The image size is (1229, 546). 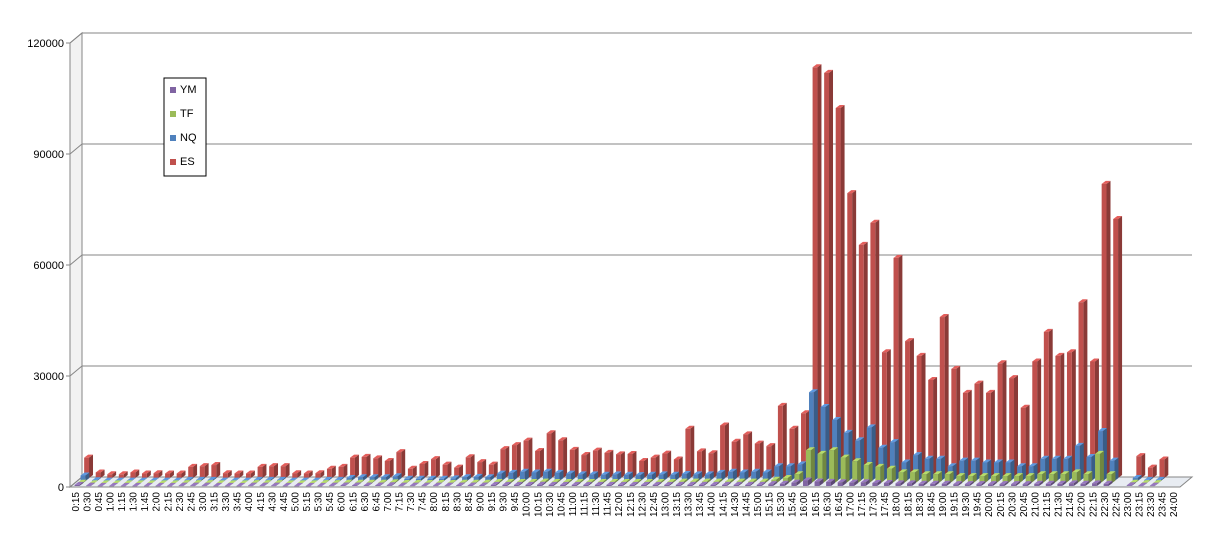 I want to click on x-tick-label: 13:15, so click(x=677, y=504).